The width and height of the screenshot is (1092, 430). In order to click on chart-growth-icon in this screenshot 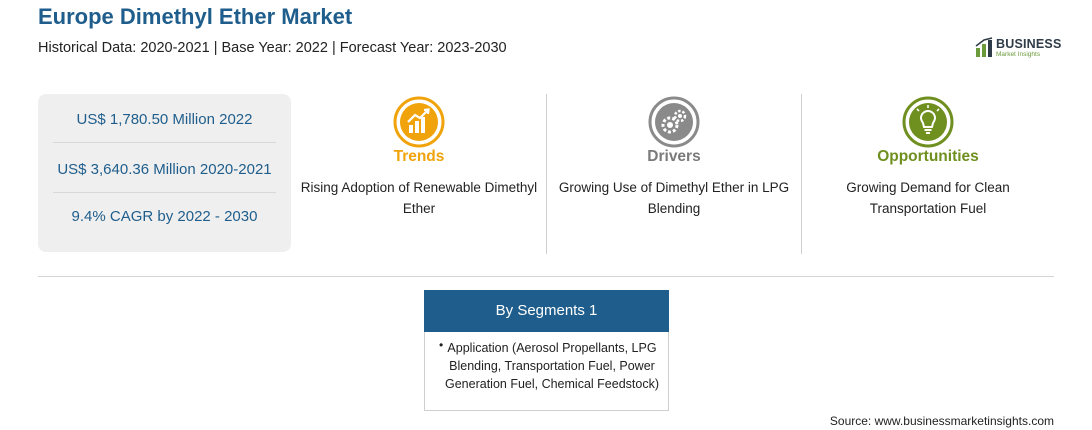, I will do `click(419, 122)`.